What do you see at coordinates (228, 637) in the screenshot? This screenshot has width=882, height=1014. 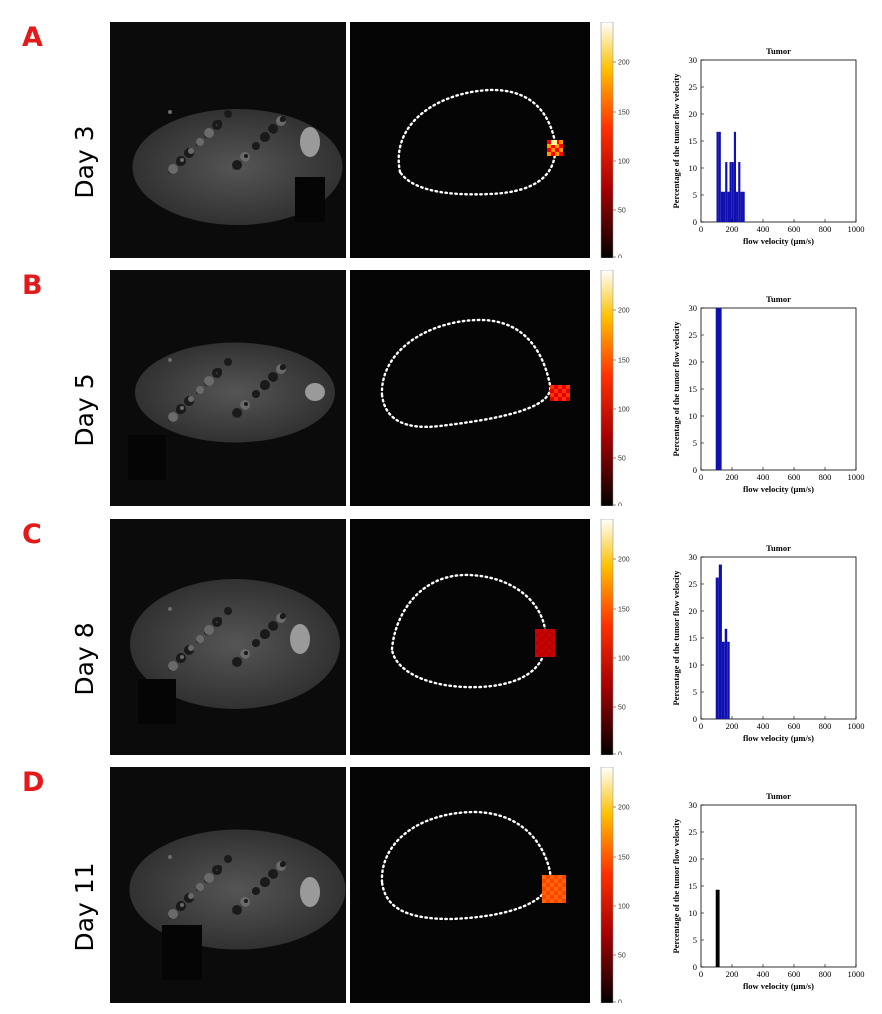 I see `mri-anatomical-image` at bounding box center [228, 637].